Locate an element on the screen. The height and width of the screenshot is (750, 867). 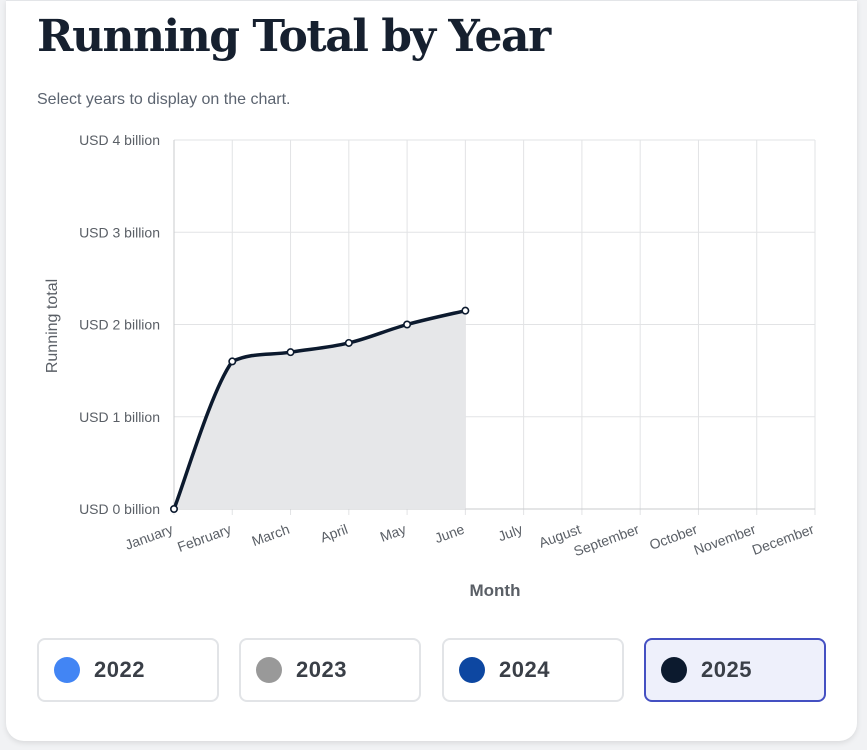
legend-label: 2023 is located at coordinates (321, 669).